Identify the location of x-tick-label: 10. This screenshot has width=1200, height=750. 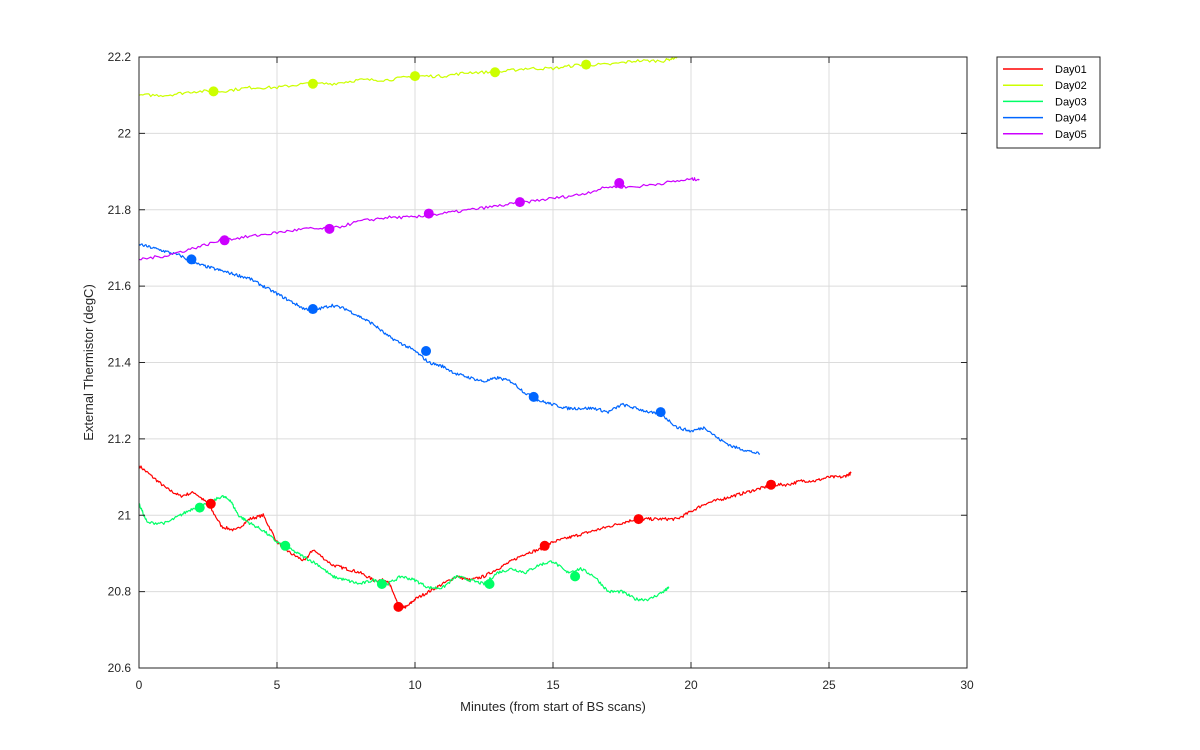
(415, 685).